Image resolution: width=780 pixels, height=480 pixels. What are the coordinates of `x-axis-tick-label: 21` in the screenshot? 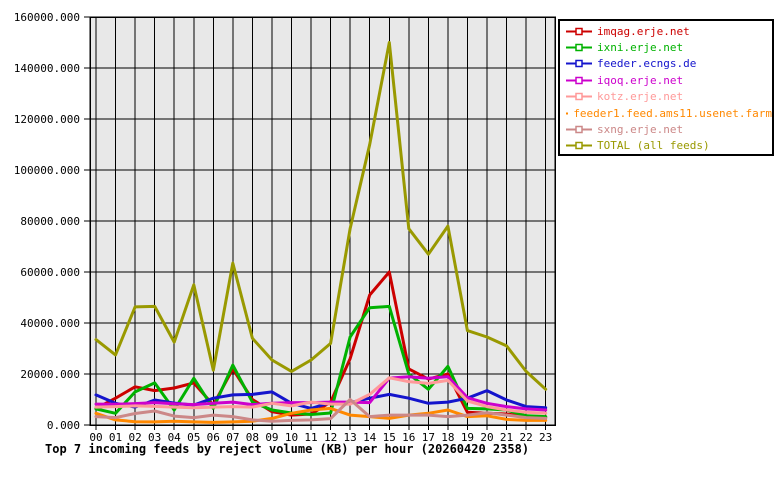 It's located at (506, 437).